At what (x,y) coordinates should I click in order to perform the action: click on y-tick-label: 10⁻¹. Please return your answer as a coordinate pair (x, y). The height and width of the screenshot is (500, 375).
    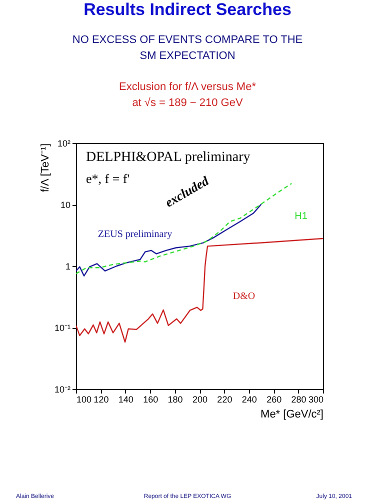
    Looking at the image, I should click on (62, 328).